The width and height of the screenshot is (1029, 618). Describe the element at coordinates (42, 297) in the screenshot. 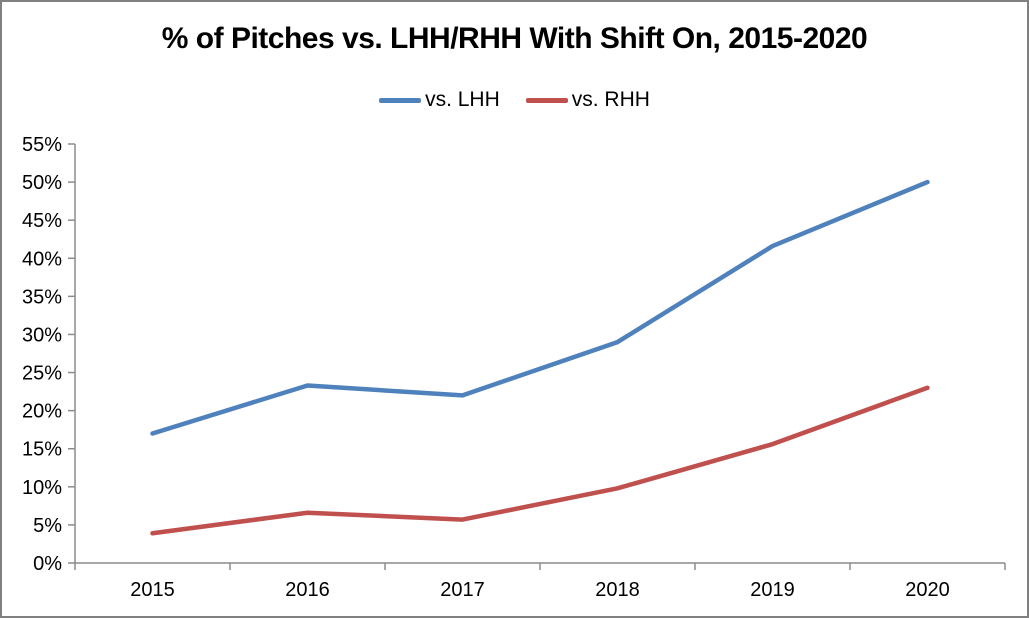

I see `y-tick-label: 35%` at that location.